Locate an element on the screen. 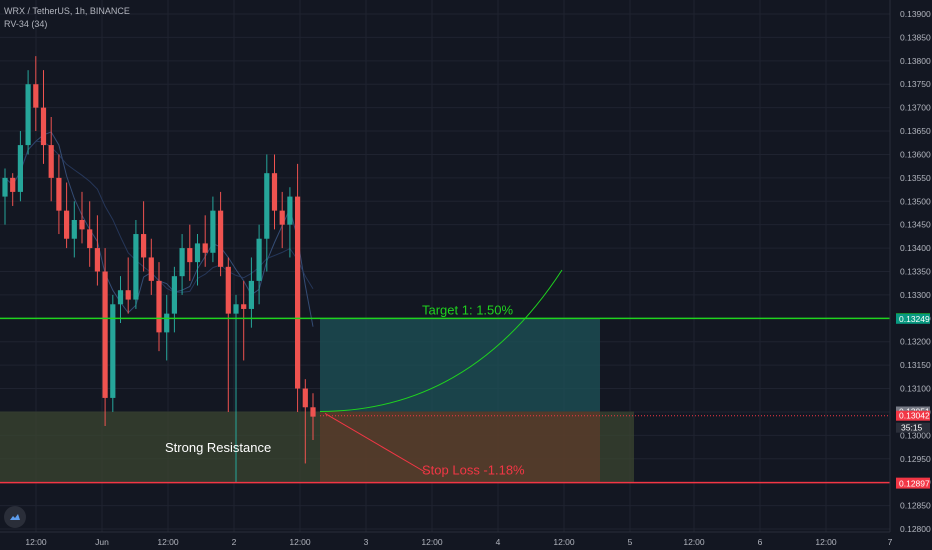 The height and width of the screenshot is (550, 932). price-tick-label: 0.13350 is located at coordinates (915, 272).